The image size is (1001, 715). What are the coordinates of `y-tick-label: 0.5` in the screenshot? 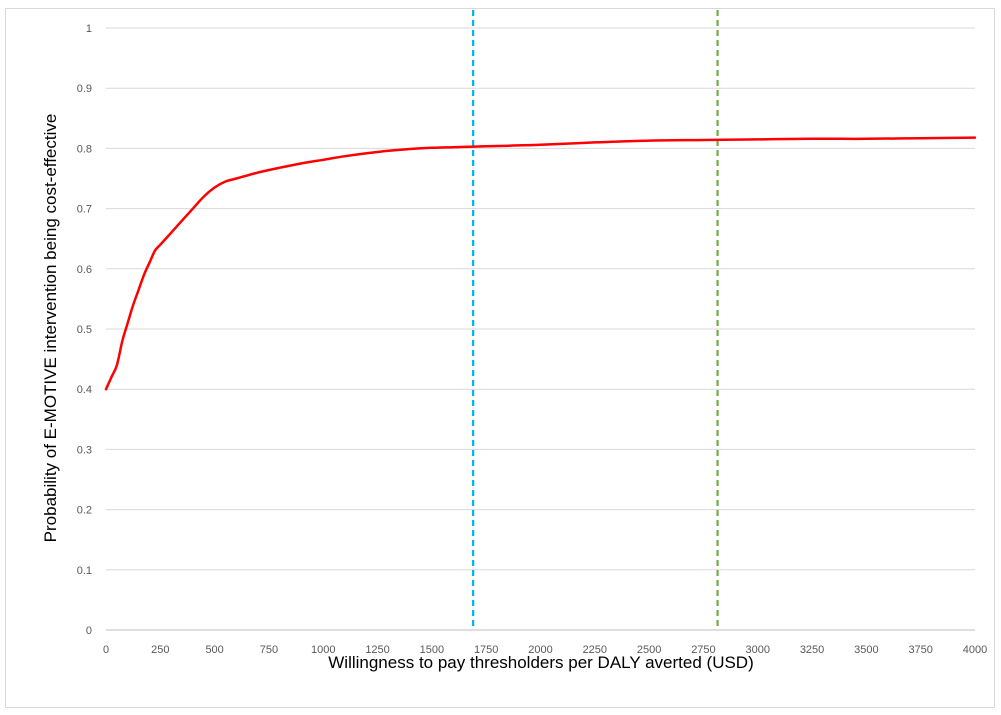 It's located at (84, 330).